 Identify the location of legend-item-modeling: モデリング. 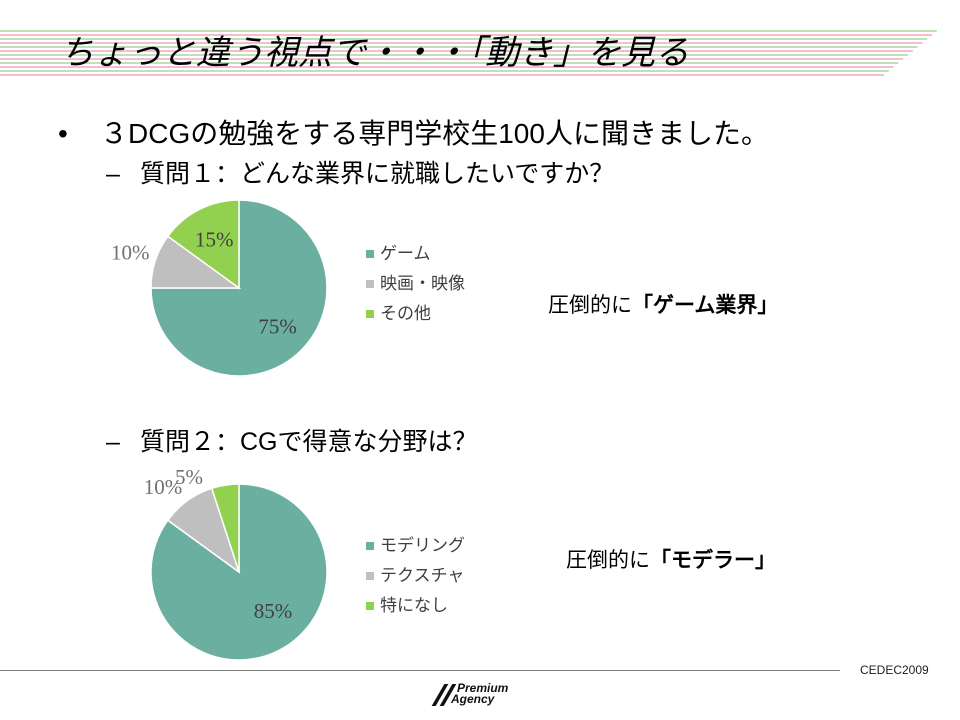
(436, 546).